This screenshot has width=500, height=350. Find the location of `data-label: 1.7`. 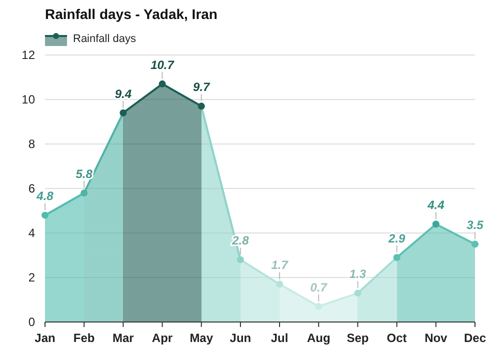

data-label: 1.7 is located at coordinates (280, 265).